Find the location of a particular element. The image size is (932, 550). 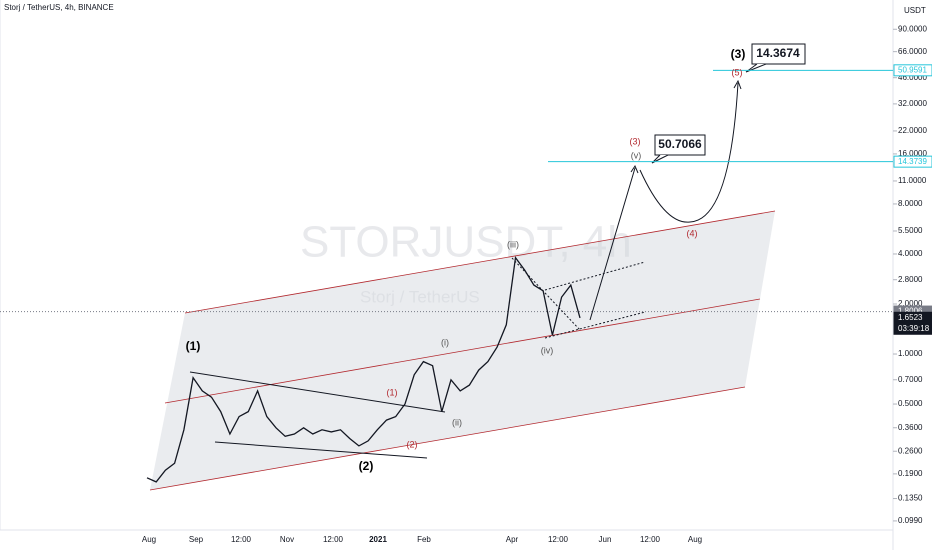

wave-label: (i) is located at coordinates (445, 342).